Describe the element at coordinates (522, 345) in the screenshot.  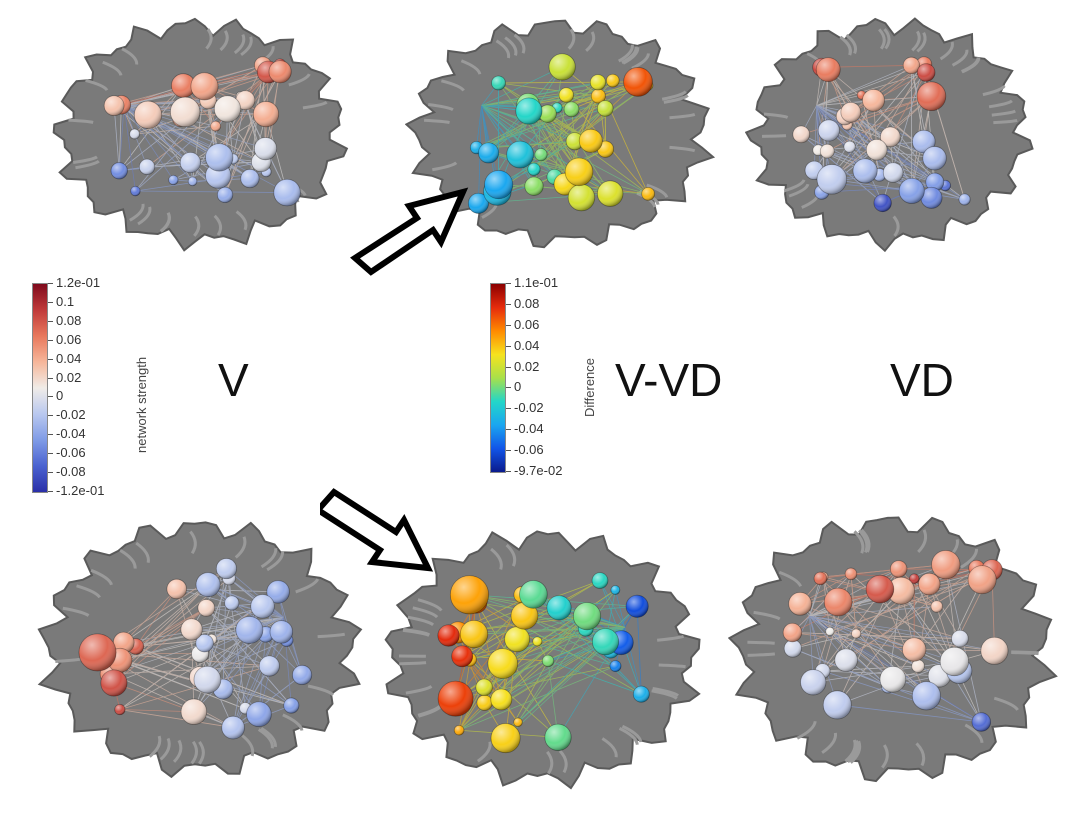
I see `colorbar-tick-label: 0.04` at that location.